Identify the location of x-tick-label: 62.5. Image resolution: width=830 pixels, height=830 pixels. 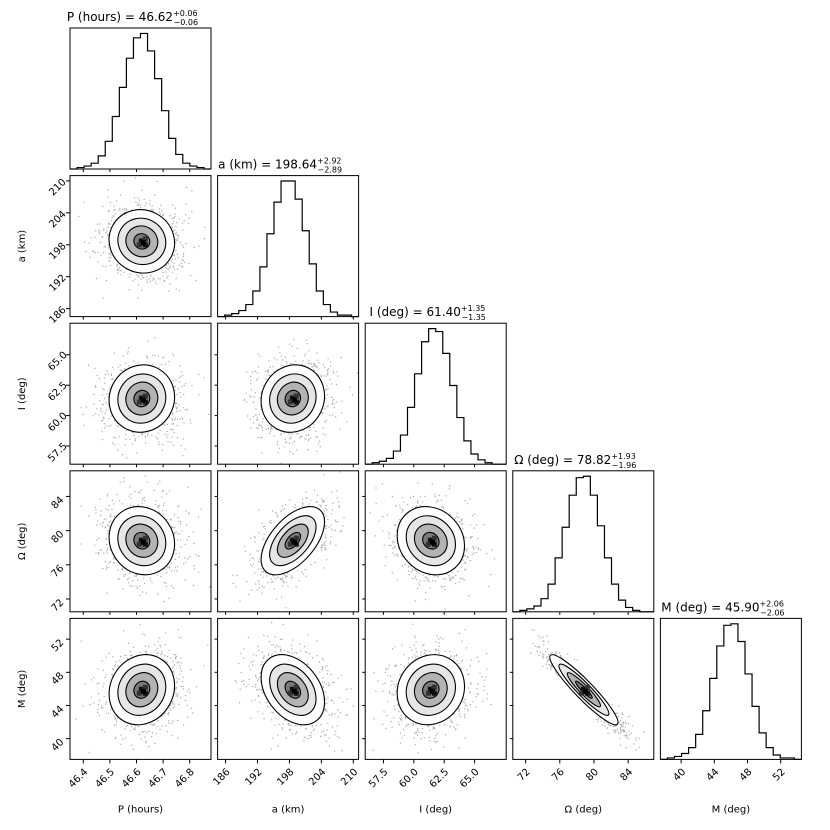
(440, 779).